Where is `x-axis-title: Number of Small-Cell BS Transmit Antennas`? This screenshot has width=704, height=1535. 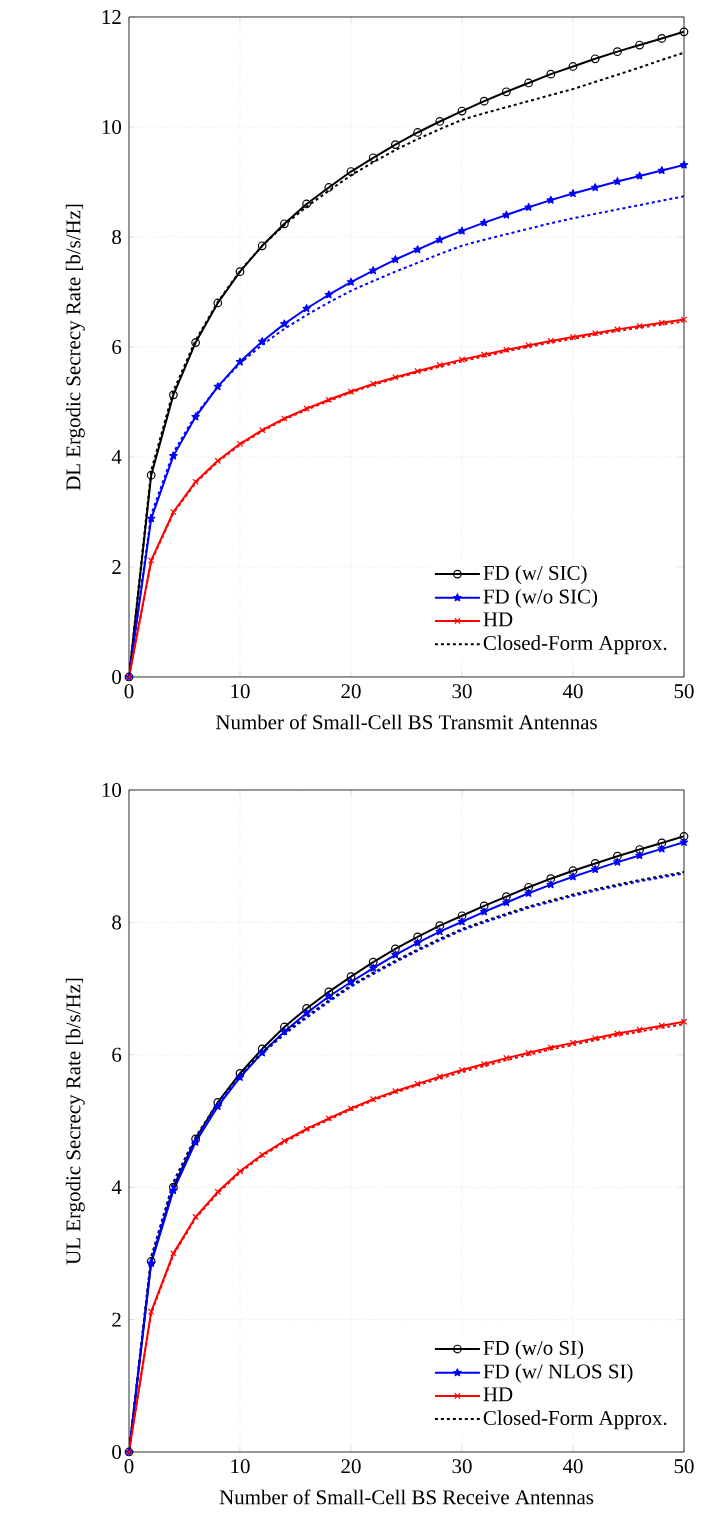 x-axis-title: Number of Small-Cell BS Transmit Antennas is located at coordinates (406, 722).